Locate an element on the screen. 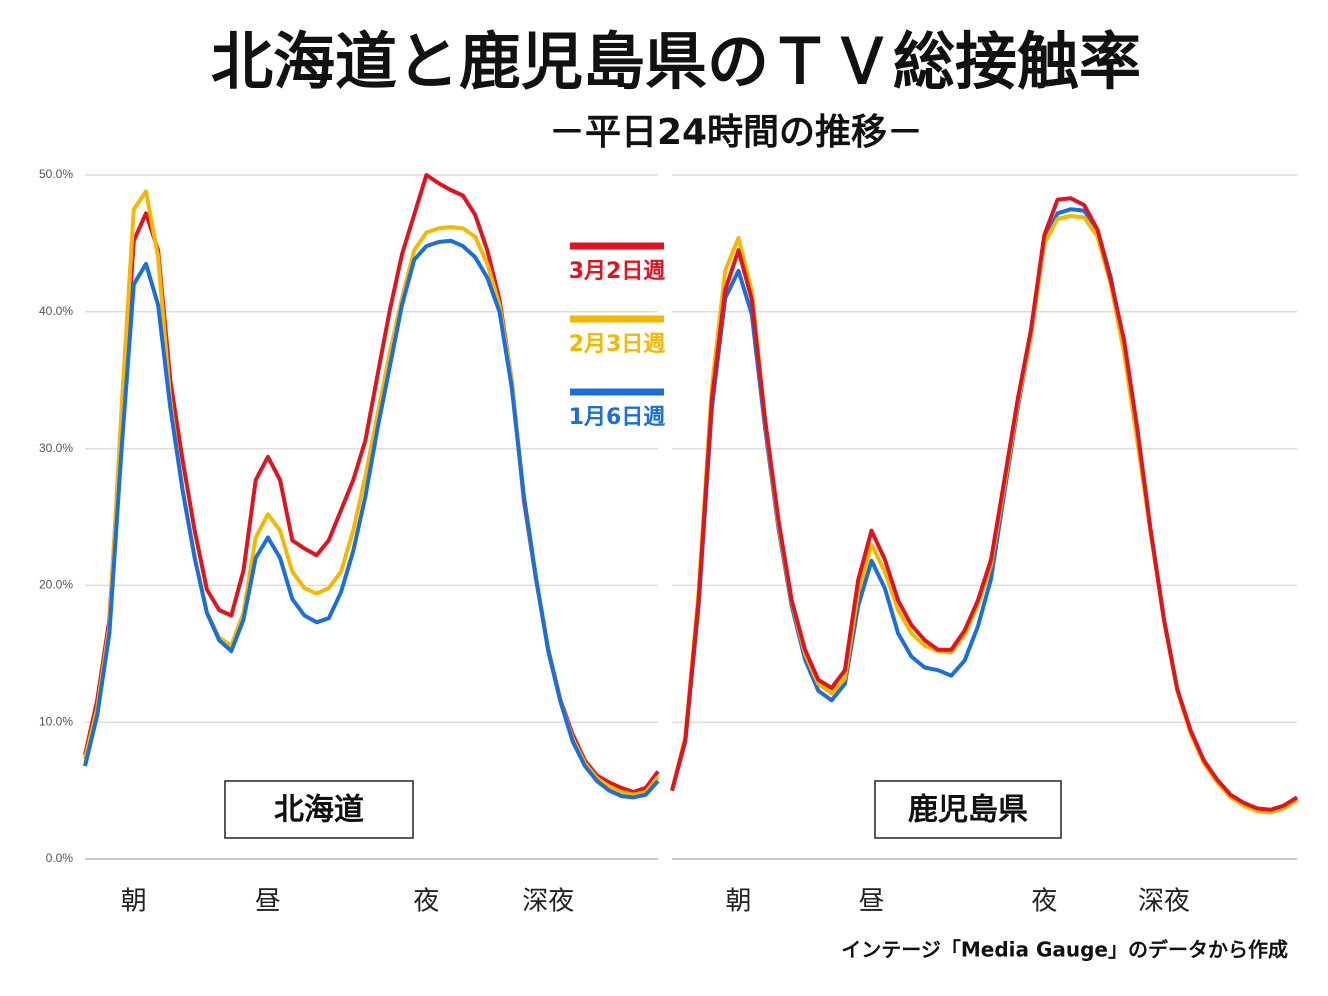  panel-label: 北海道 is located at coordinates (319, 810).